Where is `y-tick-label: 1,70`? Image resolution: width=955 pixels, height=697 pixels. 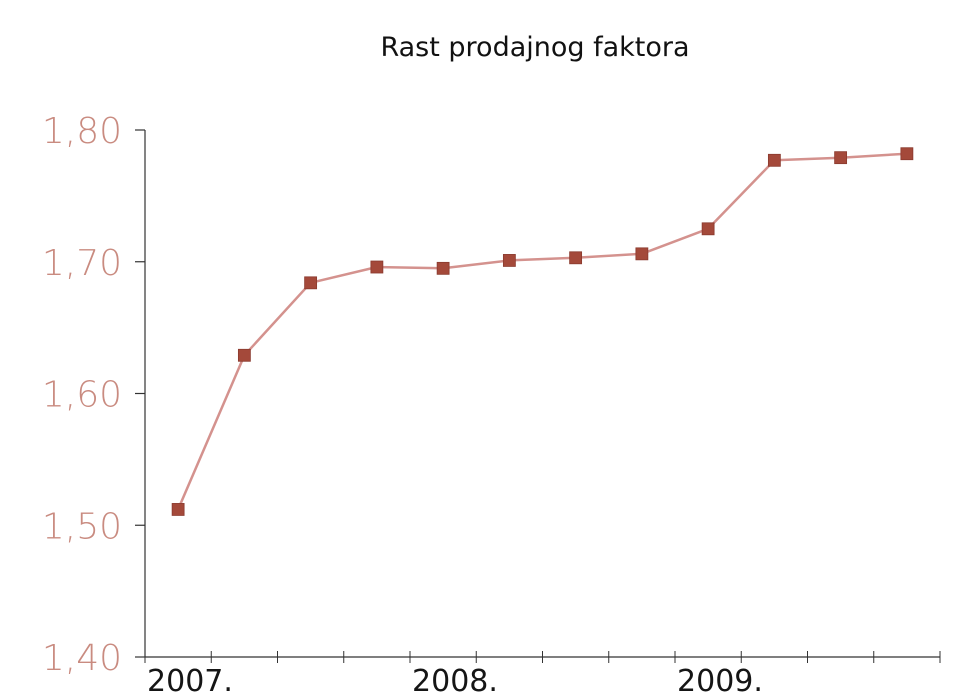
y-tick-label: 1,70 is located at coordinates (82, 263).